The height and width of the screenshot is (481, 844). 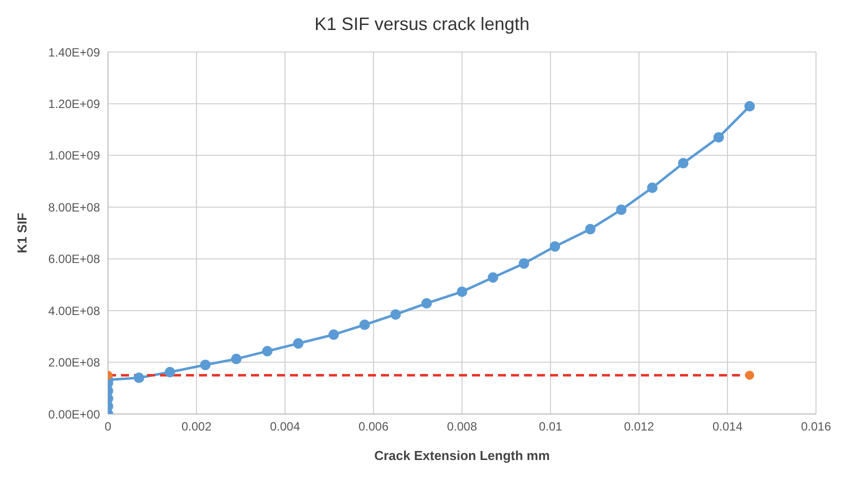 What do you see at coordinates (22, 233) in the screenshot?
I see `y-axis-title: K1 SIF` at bounding box center [22, 233].